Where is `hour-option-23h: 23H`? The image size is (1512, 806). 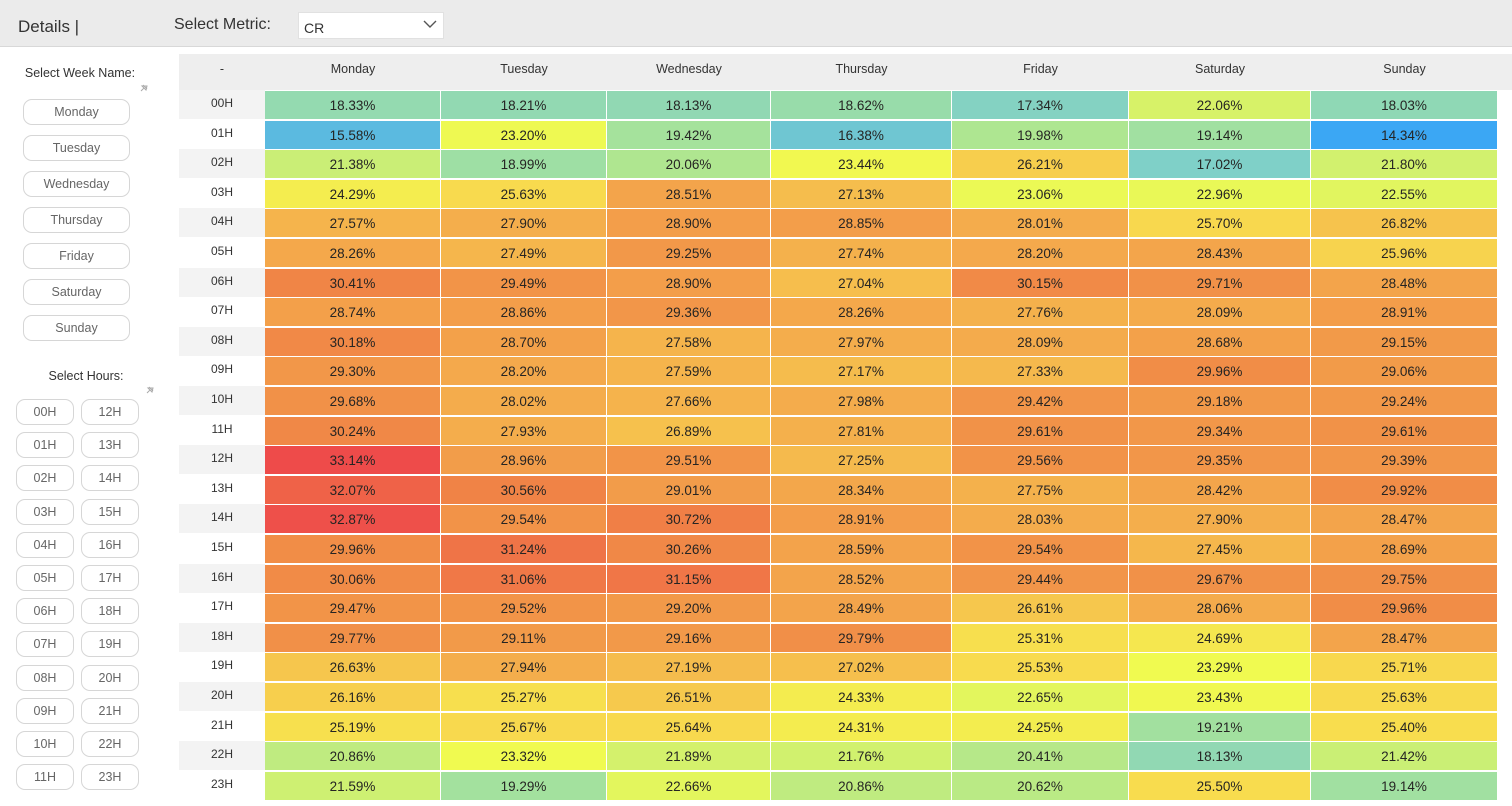 hour-option-23h: 23H is located at coordinates (110, 777).